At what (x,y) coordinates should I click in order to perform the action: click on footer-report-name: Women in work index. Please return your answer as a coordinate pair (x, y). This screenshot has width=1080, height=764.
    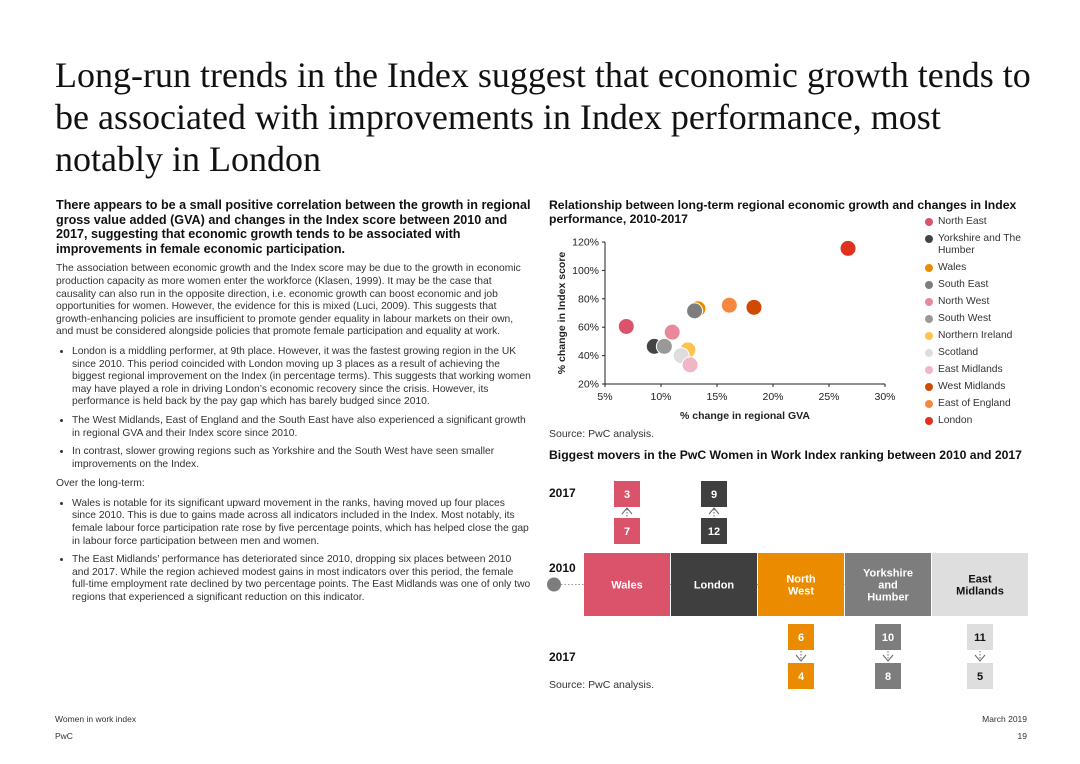
    Looking at the image, I should click on (96, 719).